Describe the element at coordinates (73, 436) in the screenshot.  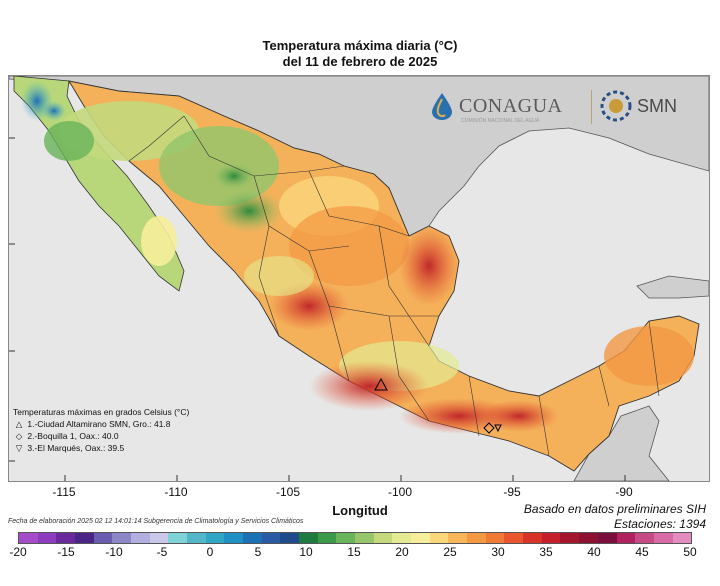
I see `legend-station-2-text: 2.-Boquilla 1, Oax.: 40.0` at that location.